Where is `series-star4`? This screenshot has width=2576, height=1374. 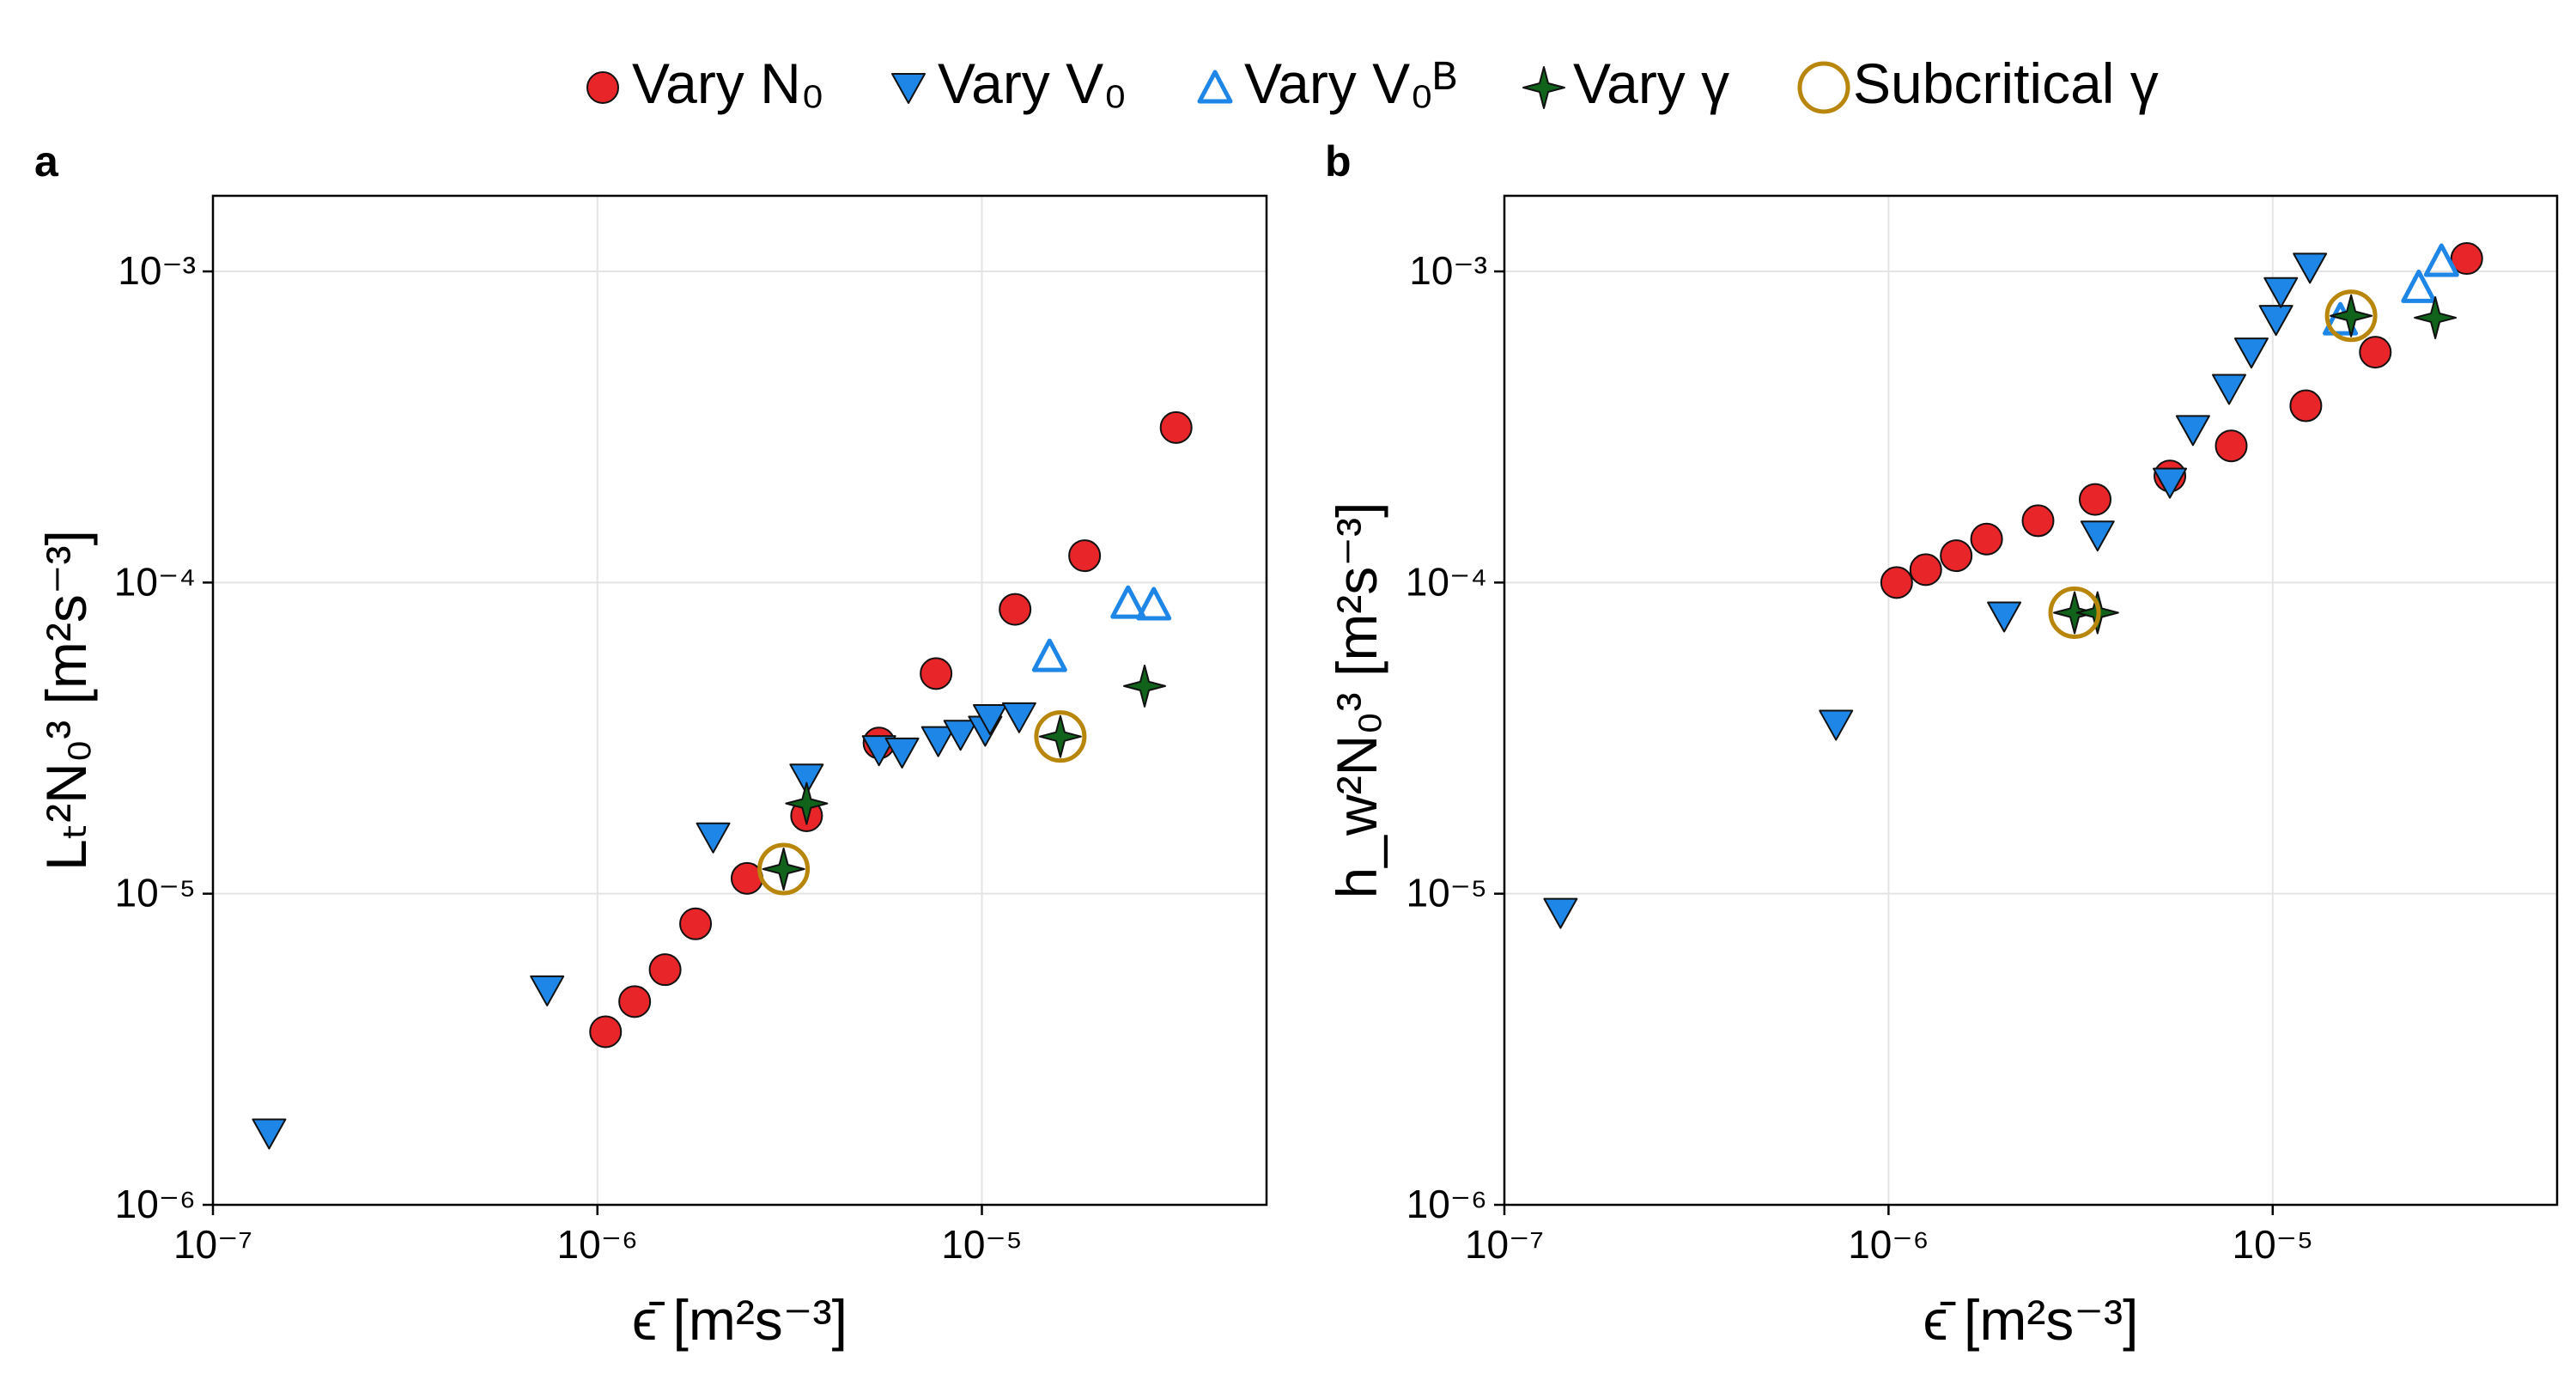
series-star4 is located at coordinates (965, 777).